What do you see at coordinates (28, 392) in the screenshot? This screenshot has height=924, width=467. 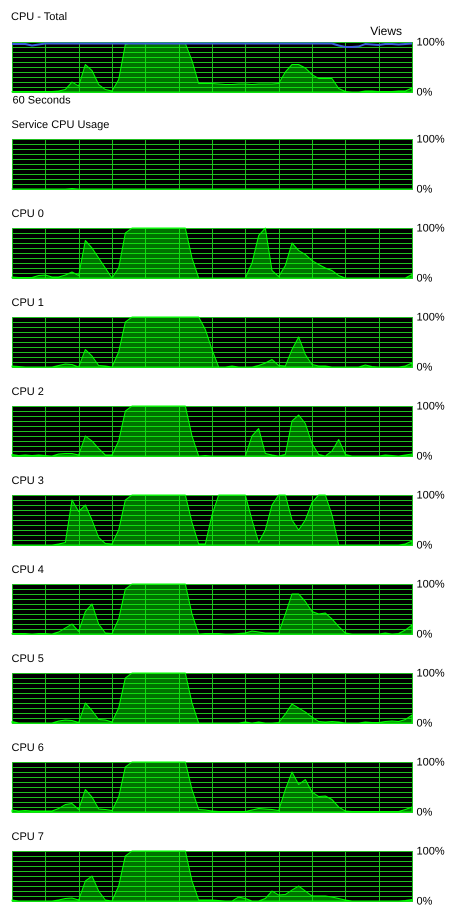 I see `chart-title: CPU 2` at bounding box center [28, 392].